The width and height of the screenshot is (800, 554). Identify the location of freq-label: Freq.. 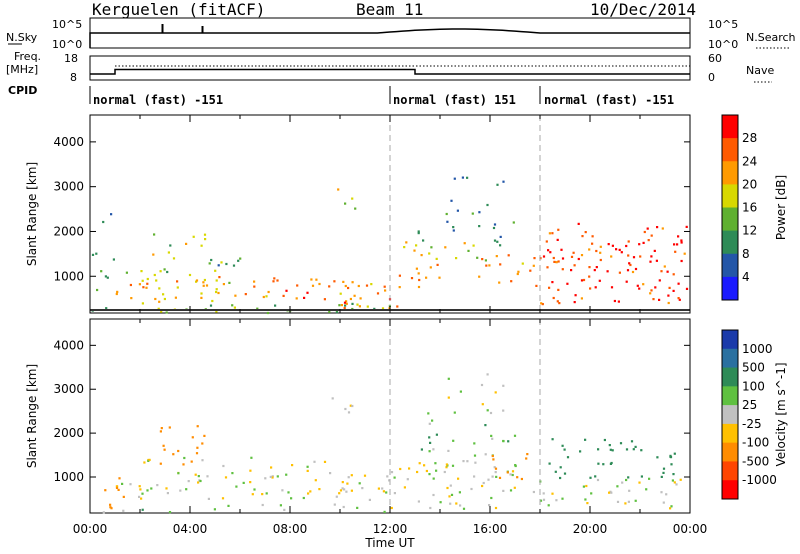
(28, 56).